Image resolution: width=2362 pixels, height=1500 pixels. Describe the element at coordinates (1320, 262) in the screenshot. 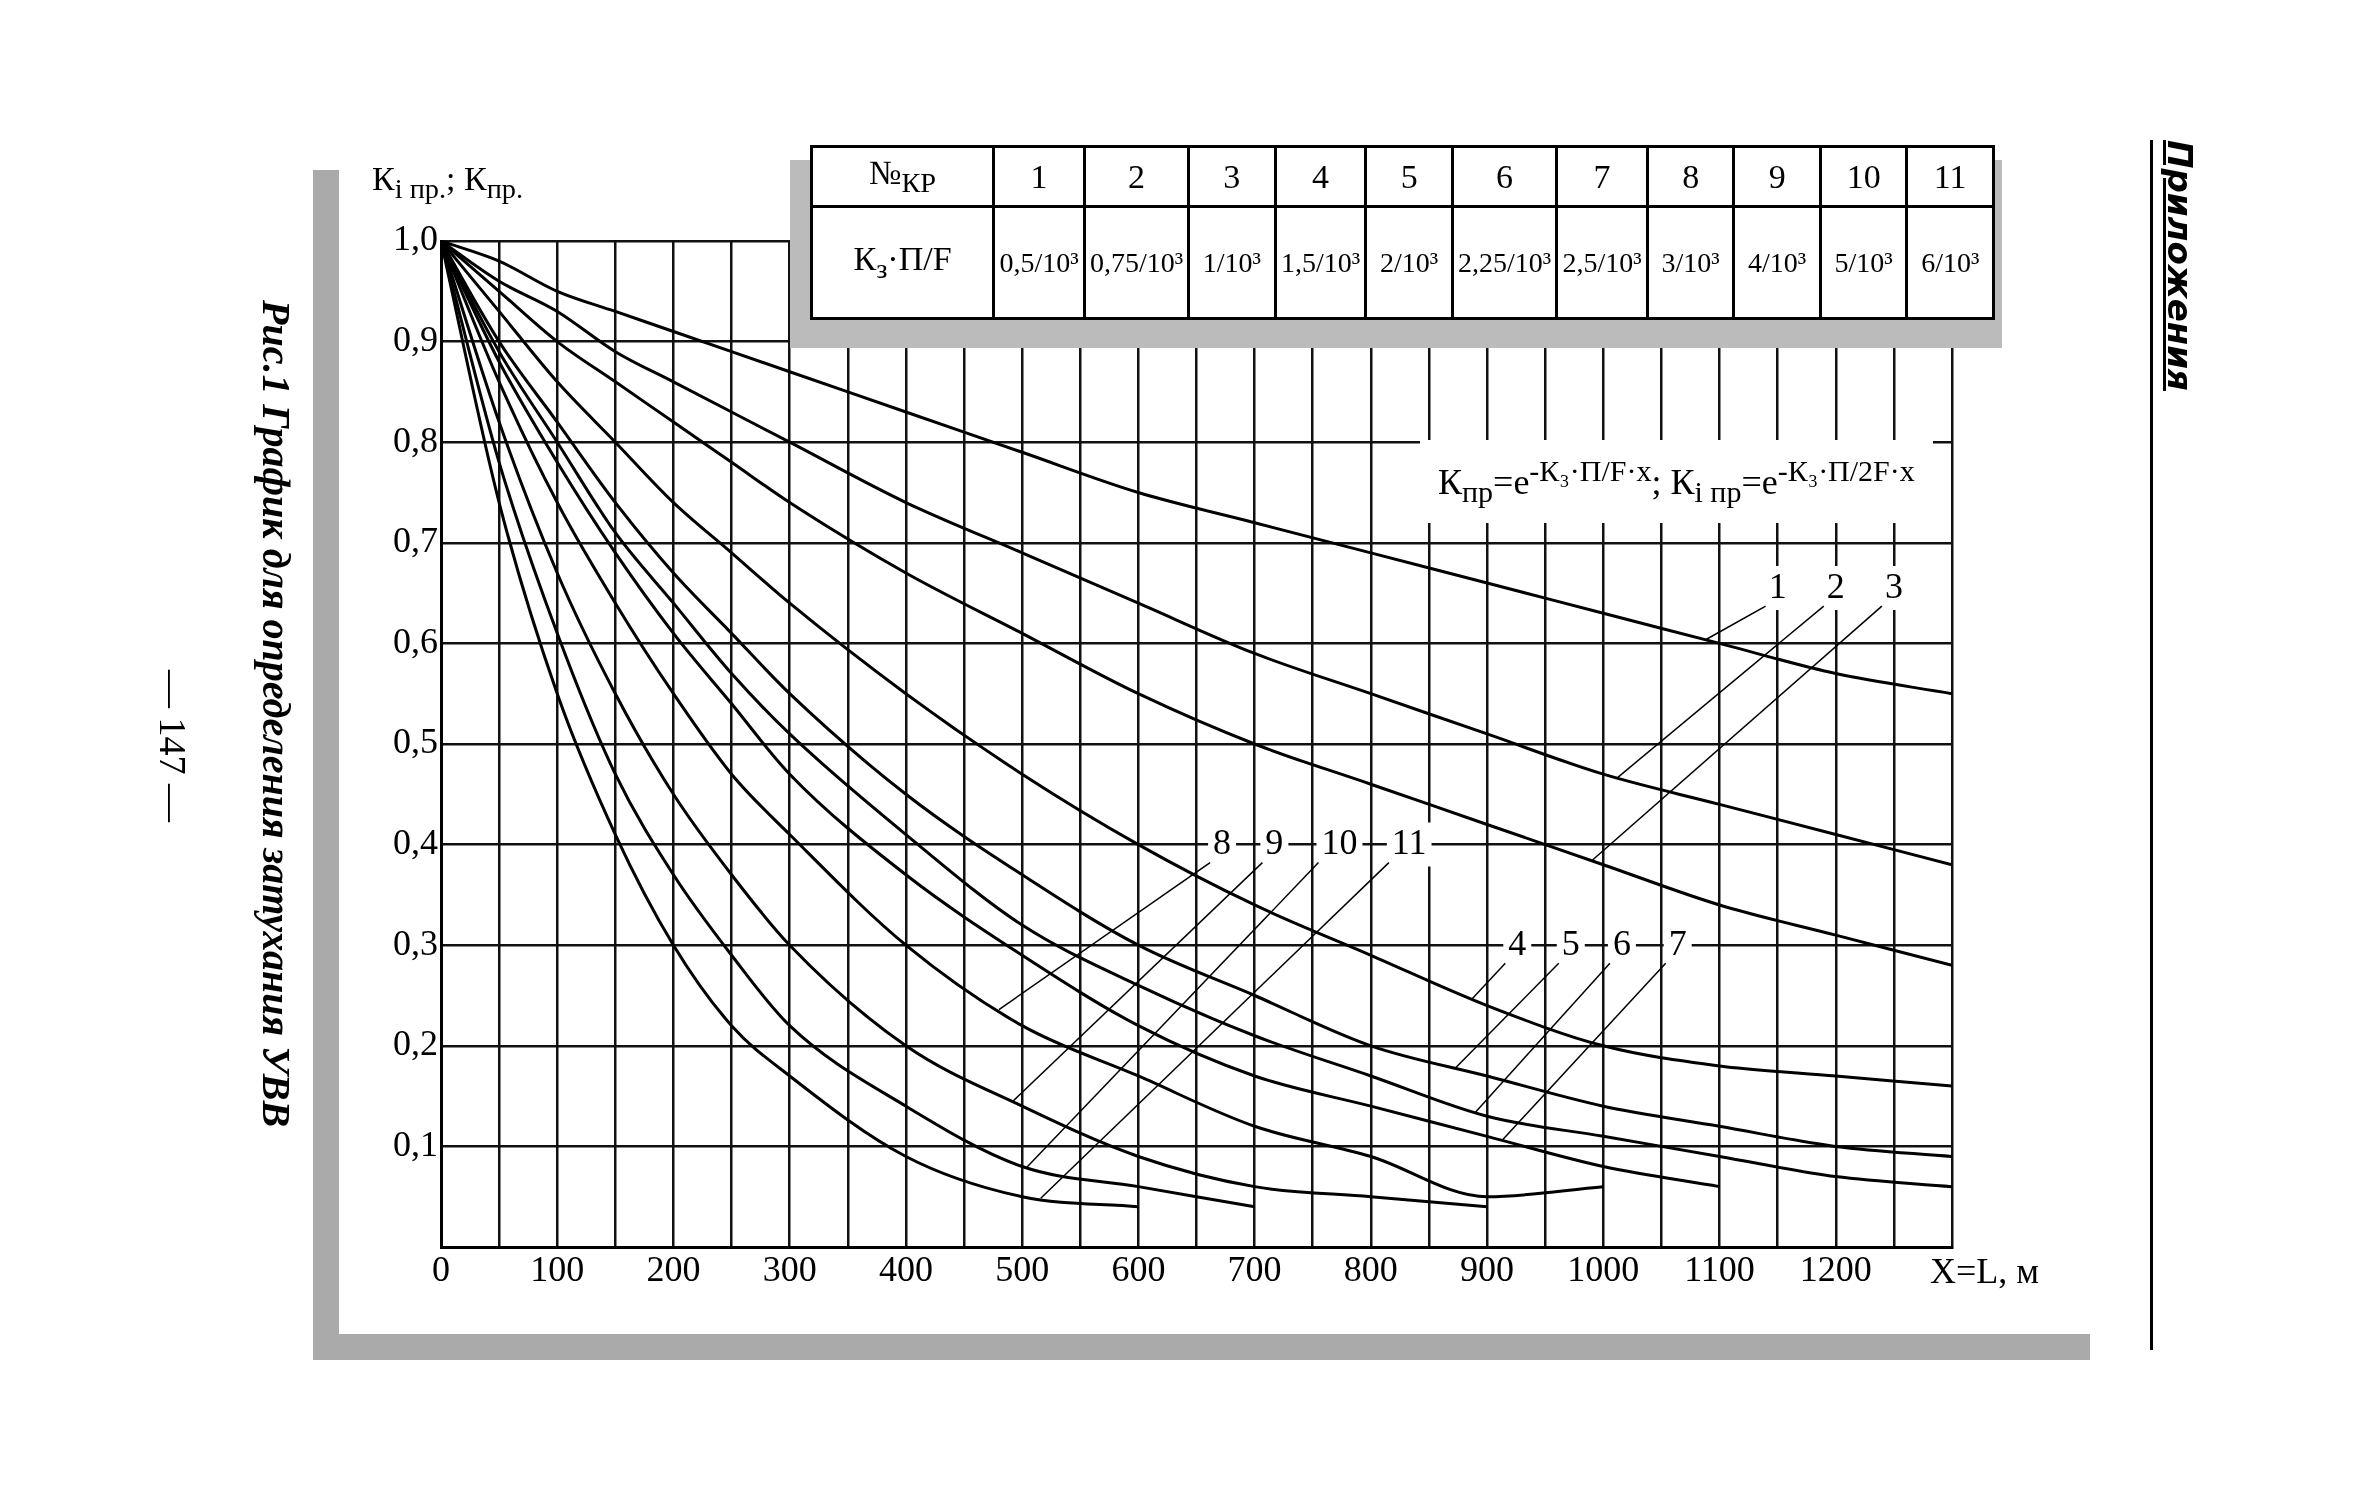

I see `annotation: 1,5/10³` at that location.